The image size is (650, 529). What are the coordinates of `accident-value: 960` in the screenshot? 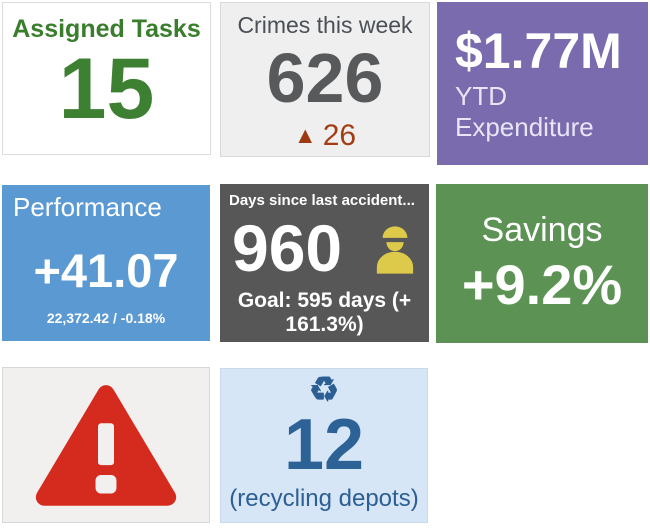 It's located at (287, 248).